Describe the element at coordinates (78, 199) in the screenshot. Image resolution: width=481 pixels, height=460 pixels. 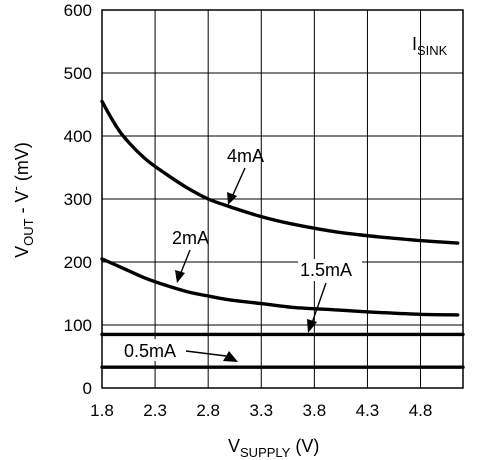
I see `y-tick-label: 300` at that location.